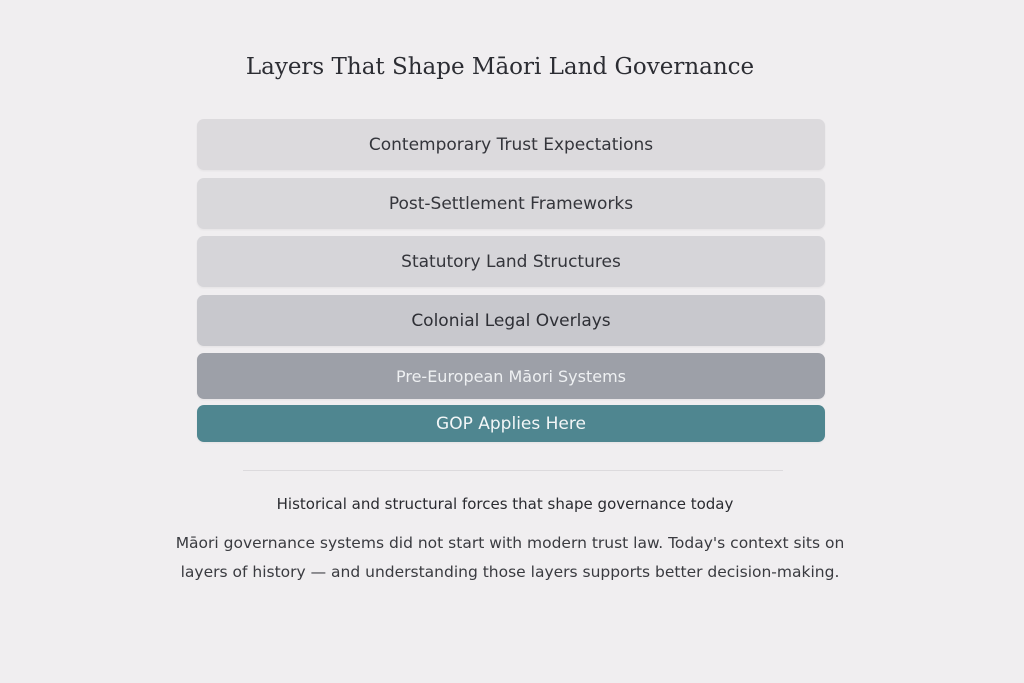  Describe the element at coordinates (513, 470) in the screenshot. I see `divider` at that location.